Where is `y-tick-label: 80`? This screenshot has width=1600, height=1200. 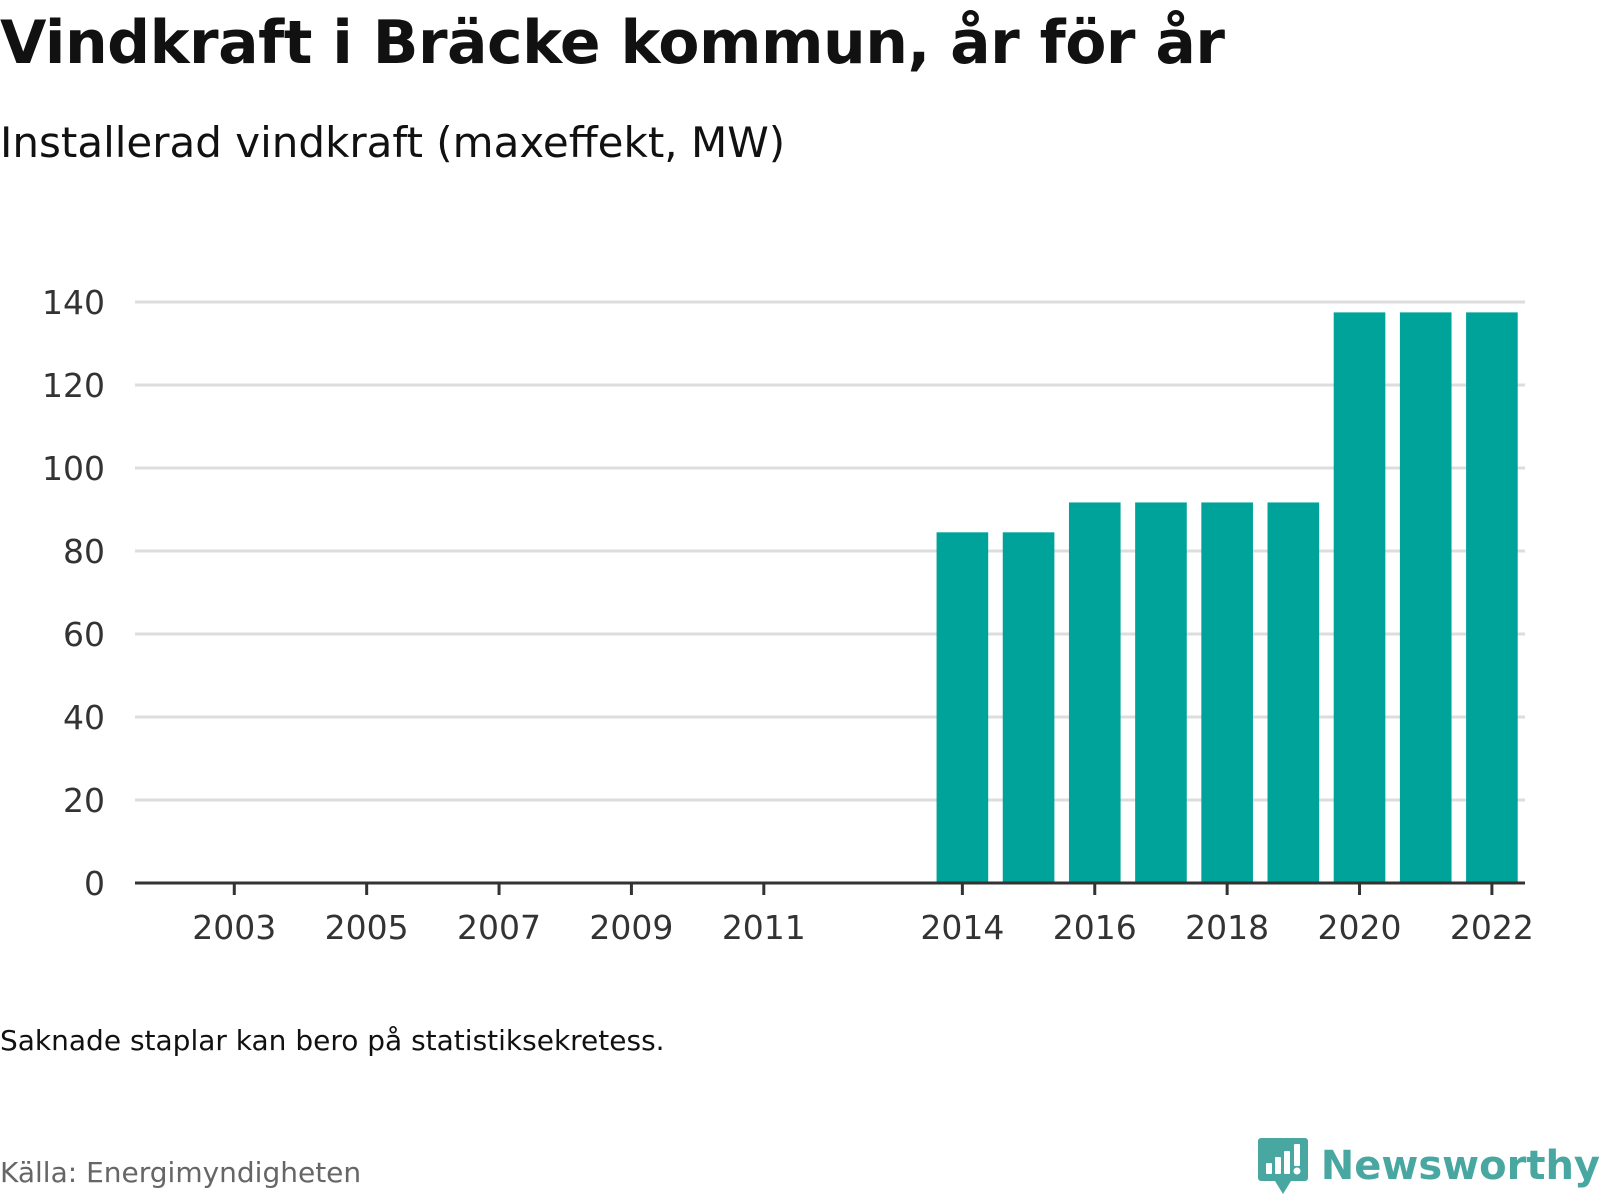 y-tick-label: 80 is located at coordinates (84, 551).